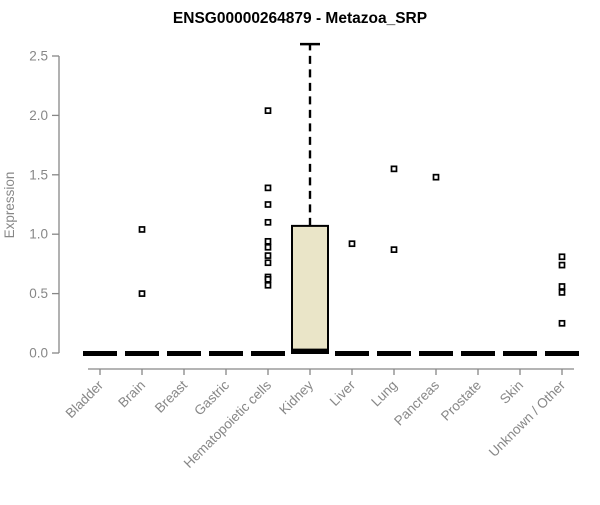 This screenshot has width=600, height=505. What do you see at coordinates (310, 289) in the screenshot?
I see `box` at bounding box center [310, 289].